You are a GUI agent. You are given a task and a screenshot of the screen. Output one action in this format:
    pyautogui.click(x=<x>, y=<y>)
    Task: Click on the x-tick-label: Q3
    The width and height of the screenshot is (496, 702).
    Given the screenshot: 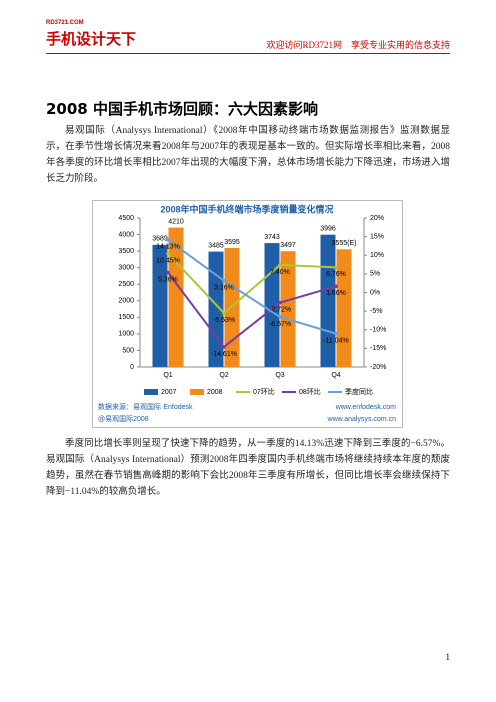 What is the action you would take?
    pyautogui.click(x=279, y=375)
    